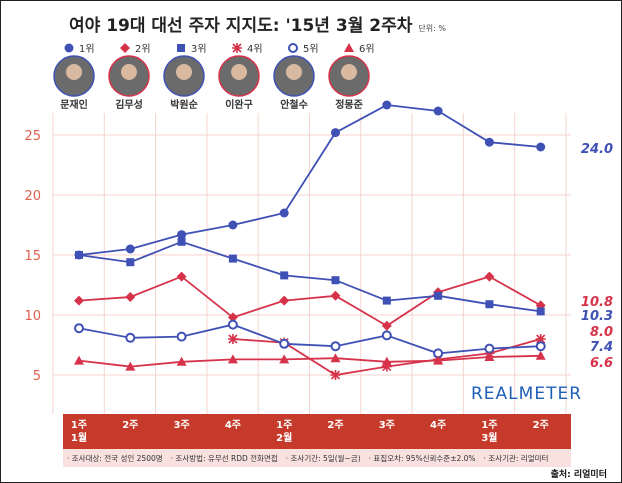 This screenshot has height=483, width=622. What do you see at coordinates (143, 48) in the screenshot?
I see `legend-label-2: 2위` at bounding box center [143, 48].